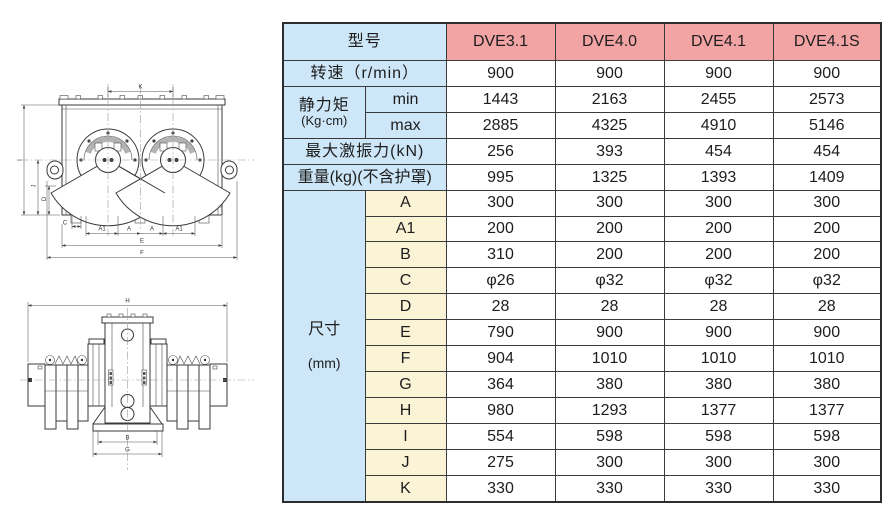 The image size is (890, 518). Describe the element at coordinates (127, 451) in the screenshot. I see `dim-label-g: G` at that location.